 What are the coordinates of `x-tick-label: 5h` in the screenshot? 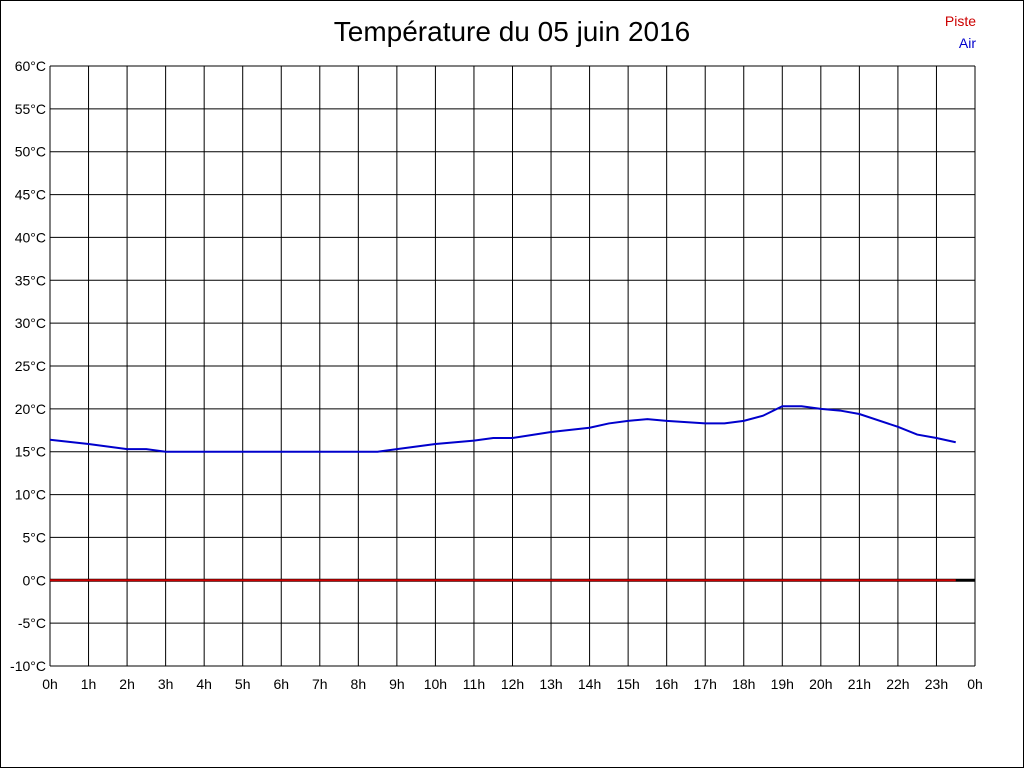 It's located at (243, 684).